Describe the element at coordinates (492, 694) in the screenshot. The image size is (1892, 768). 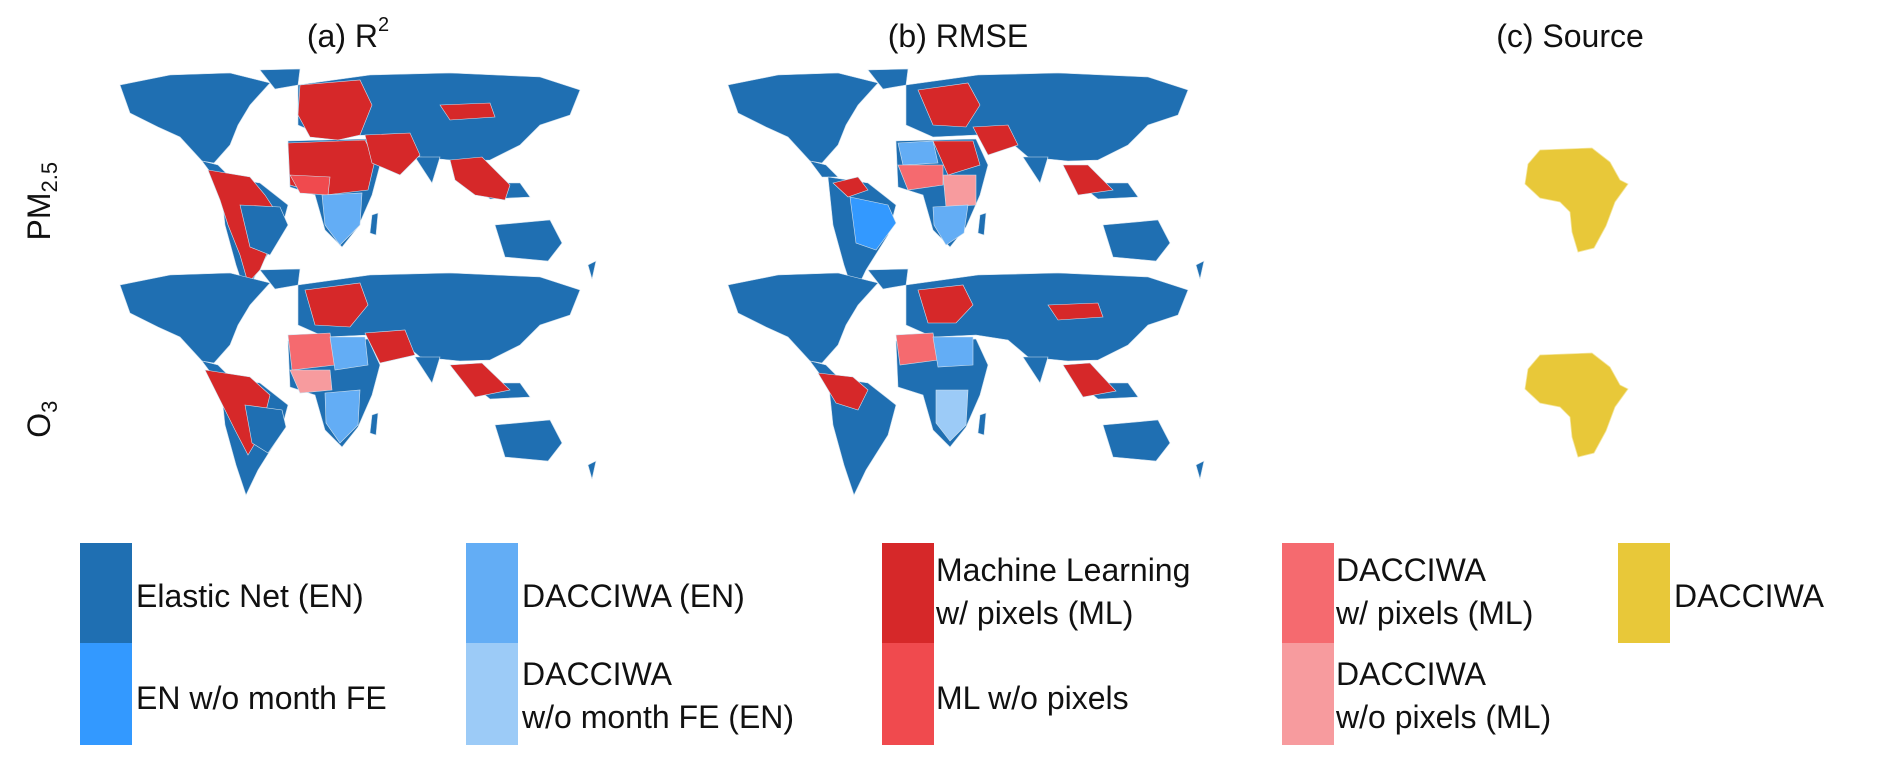
I see `legend-swatch-dacciwa-wo-month-en` at that location.